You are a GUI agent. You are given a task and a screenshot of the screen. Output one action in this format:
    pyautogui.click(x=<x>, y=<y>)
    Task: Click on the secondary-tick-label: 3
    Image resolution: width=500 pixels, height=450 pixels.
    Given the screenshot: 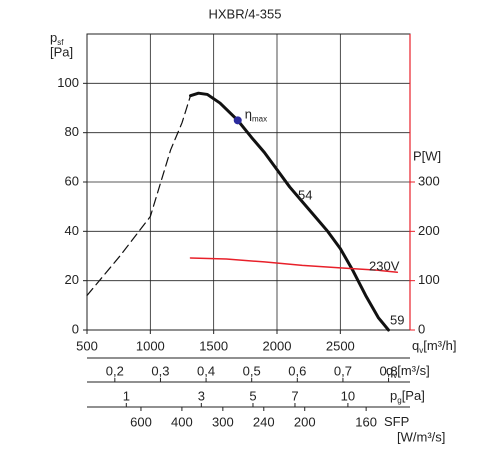 What is the action you would take?
    pyautogui.click(x=201, y=395)
    